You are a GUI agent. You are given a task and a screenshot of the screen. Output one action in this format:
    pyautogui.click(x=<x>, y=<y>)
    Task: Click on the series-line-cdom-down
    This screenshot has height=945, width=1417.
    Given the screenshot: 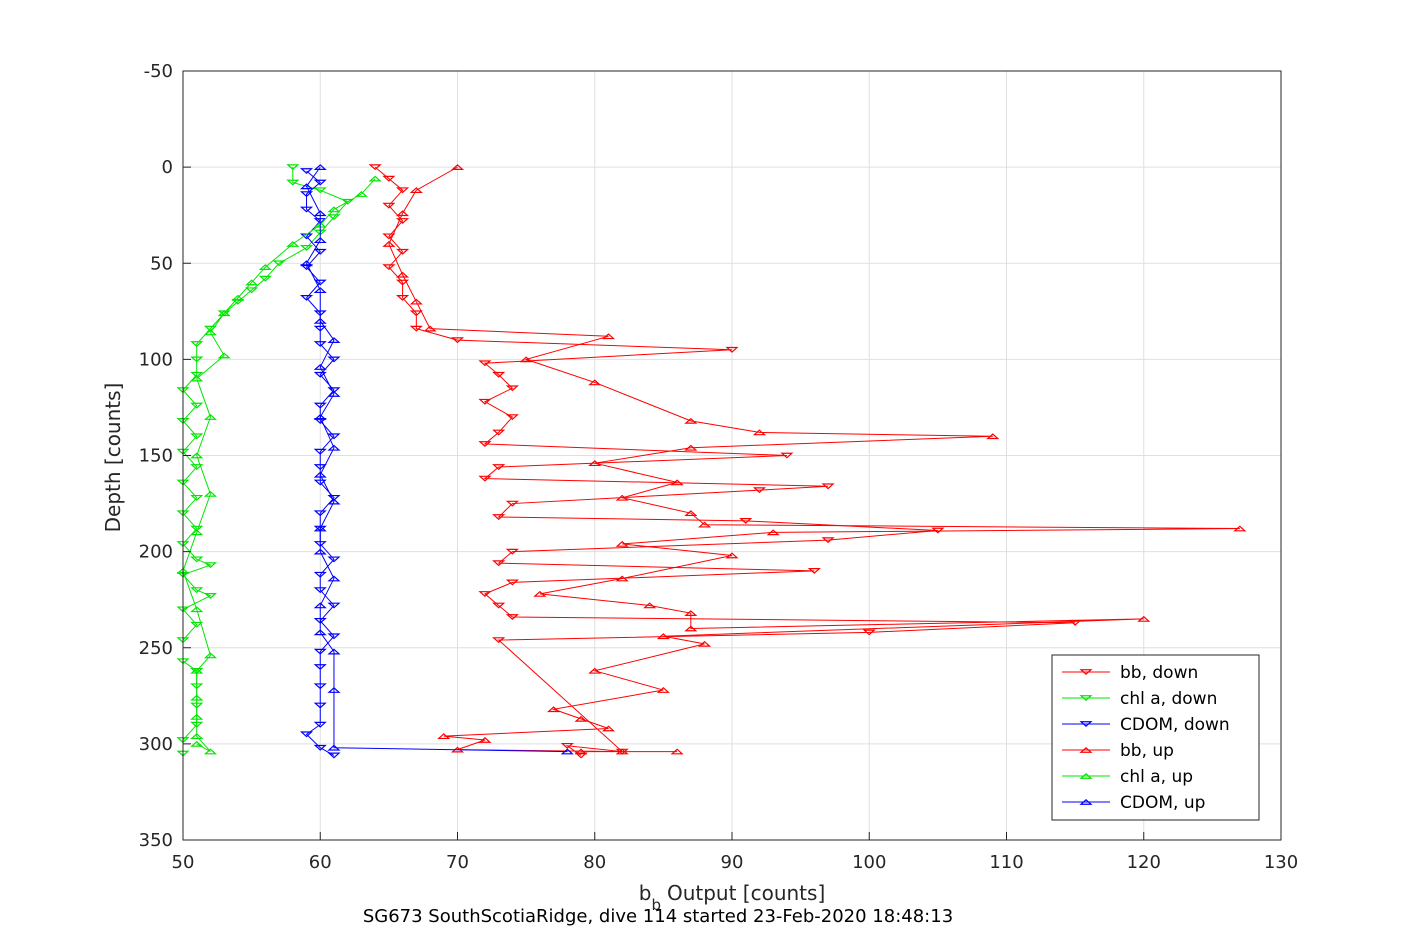 What is the action you would take?
    pyautogui.click(x=320, y=463)
    